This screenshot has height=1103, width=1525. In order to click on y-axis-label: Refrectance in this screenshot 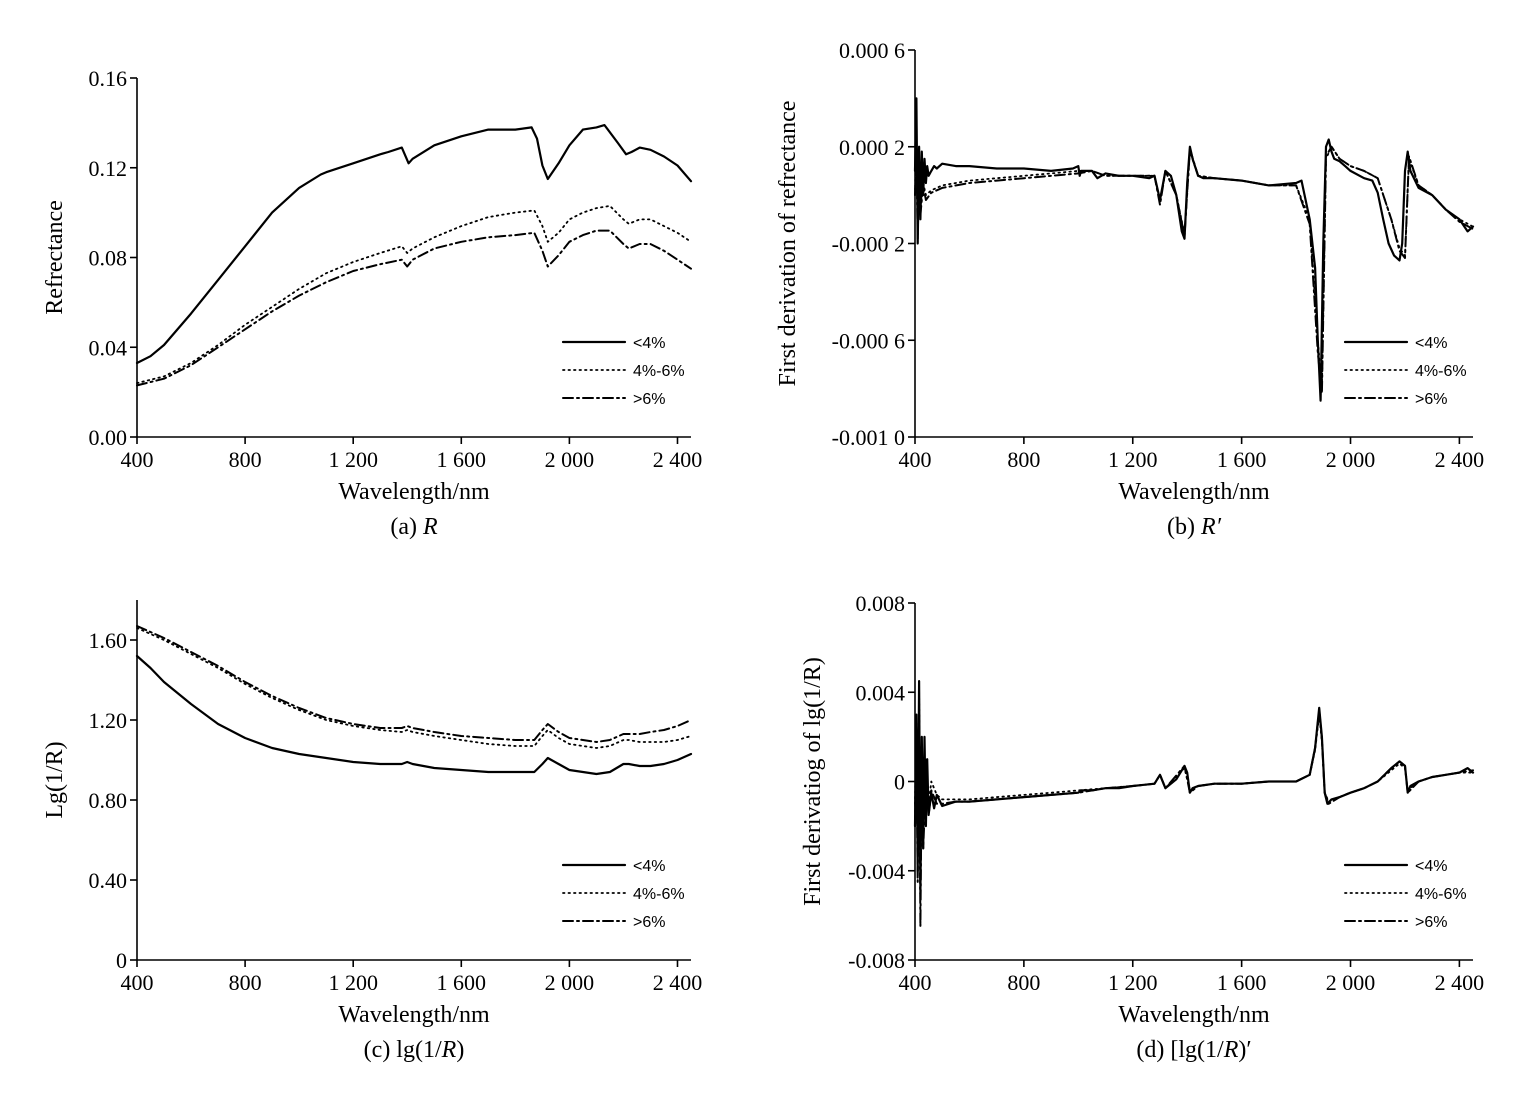, I will do `click(55, 257)`.